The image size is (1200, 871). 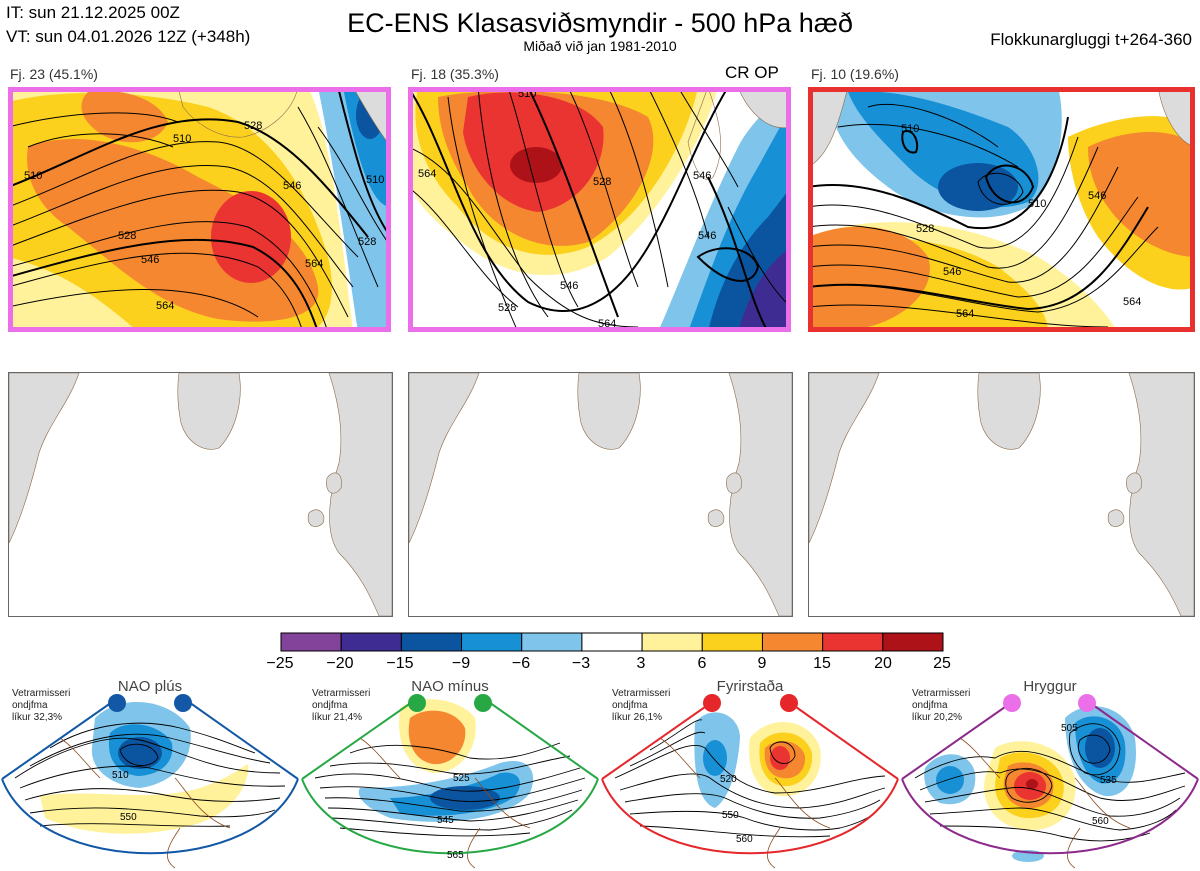 What do you see at coordinates (427, 174) in the screenshot?
I see `cluster-2-contour-label: 564` at bounding box center [427, 174].